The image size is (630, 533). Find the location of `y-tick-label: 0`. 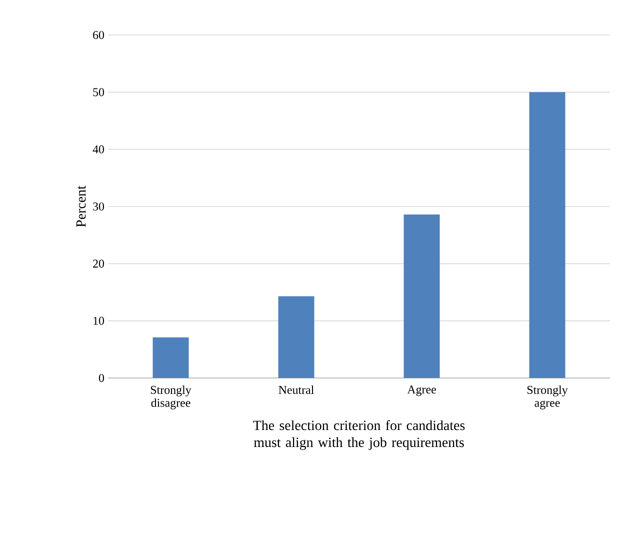

y-tick-label: 0 is located at coordinates (101, 378).